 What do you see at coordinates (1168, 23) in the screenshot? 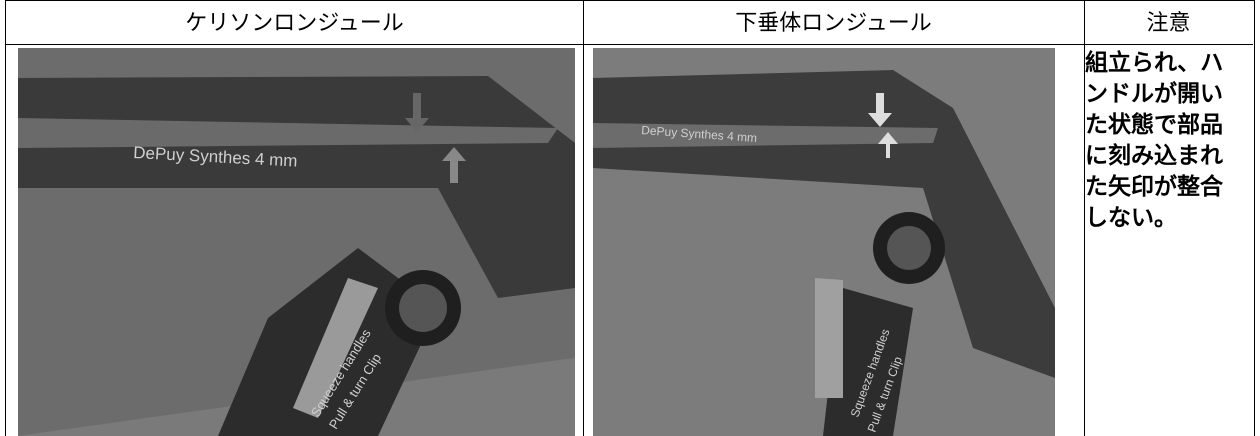
I see `header-cell: 注意` at bounding box center [1168, 23].